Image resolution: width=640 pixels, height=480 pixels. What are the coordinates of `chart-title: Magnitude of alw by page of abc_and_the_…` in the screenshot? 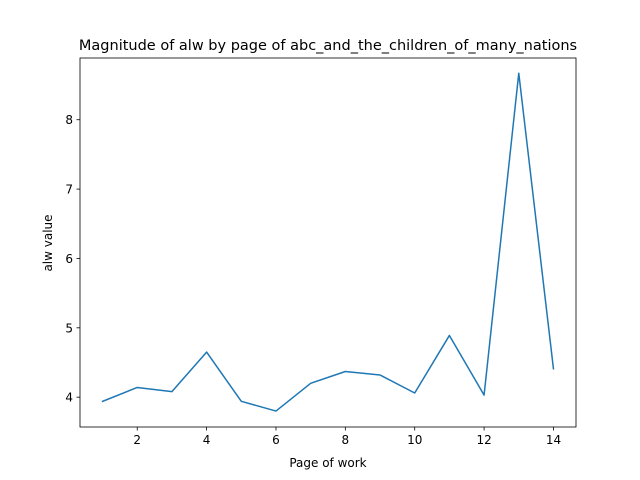 It's located at (328, 46).